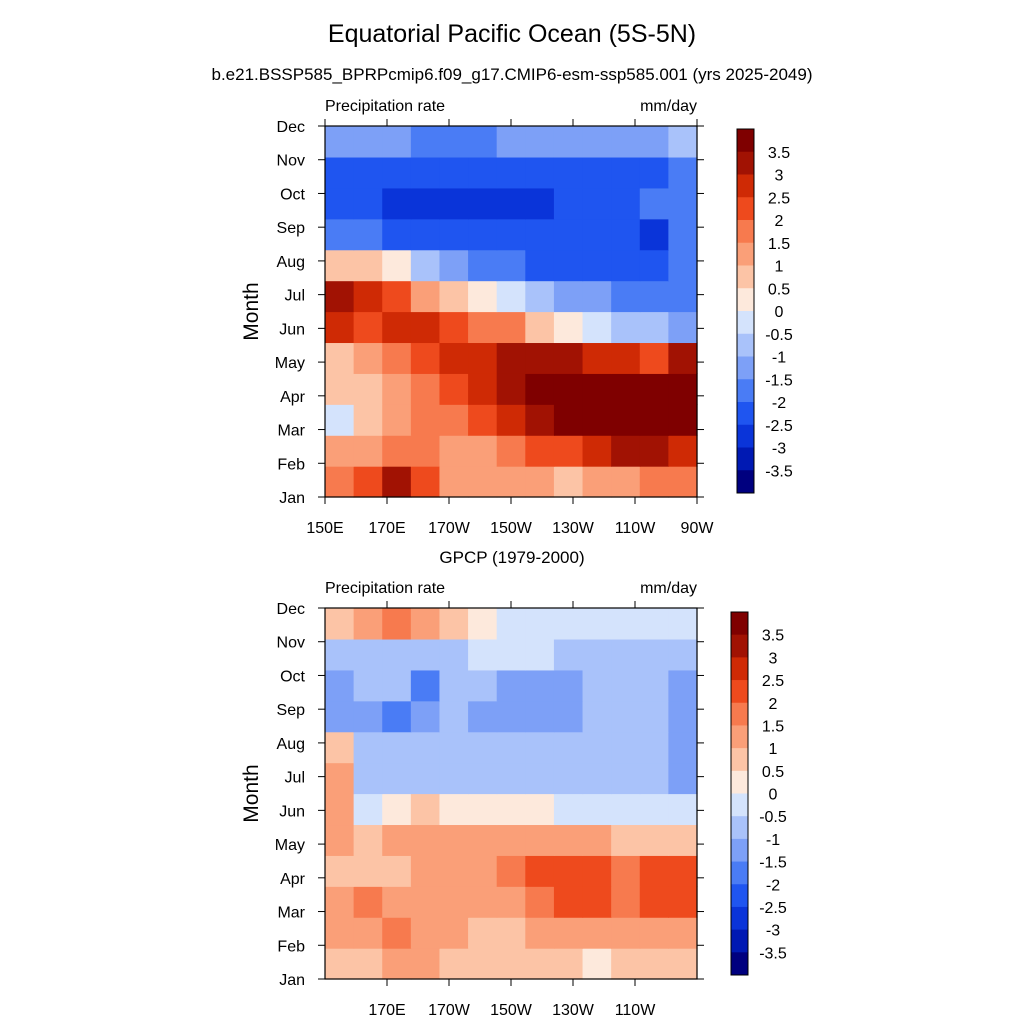 The height and width of the screenshot is (1024, 1024). Describe the element at coordinates (779, 153) in the screenshot. I see `colorbar-label: 3.5` at that location.